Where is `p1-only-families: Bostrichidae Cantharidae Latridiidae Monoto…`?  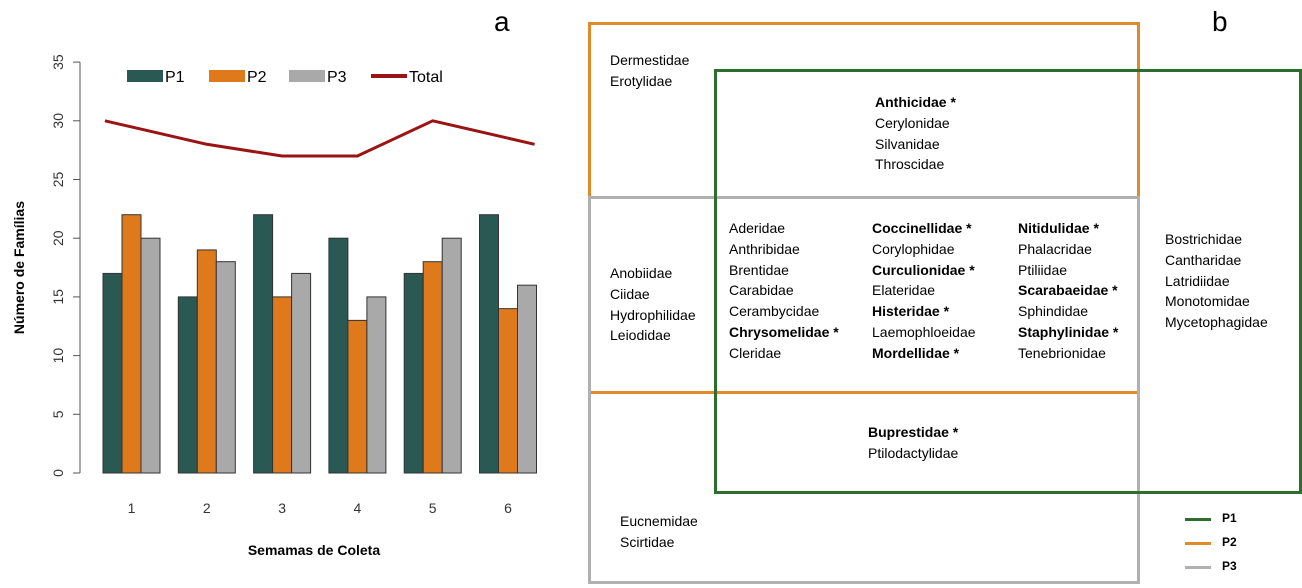
p1-only-families: Bostrichidae Cantharidae Latridiidae Monoto… is located at coordinates (1216, 281).